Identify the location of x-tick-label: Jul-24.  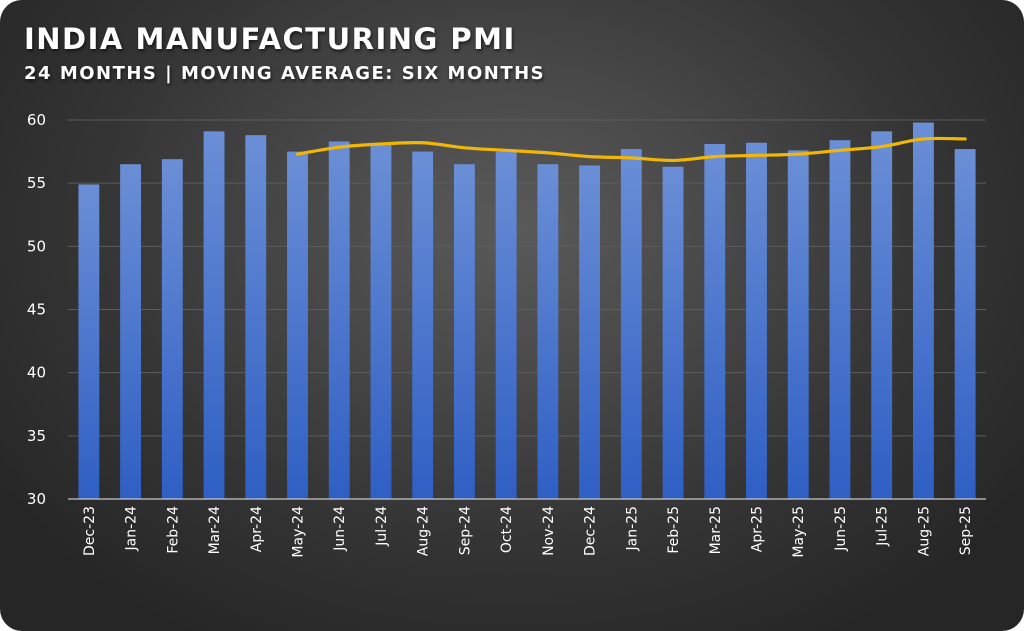
(382, 526).